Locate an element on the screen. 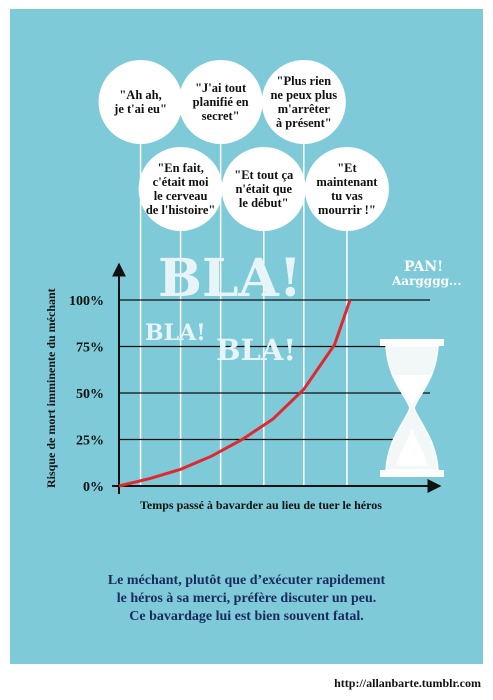 The width and height of the screenshot is (493, 700). bubble-text: "Et tout ça is located at coordinates (264, 175).